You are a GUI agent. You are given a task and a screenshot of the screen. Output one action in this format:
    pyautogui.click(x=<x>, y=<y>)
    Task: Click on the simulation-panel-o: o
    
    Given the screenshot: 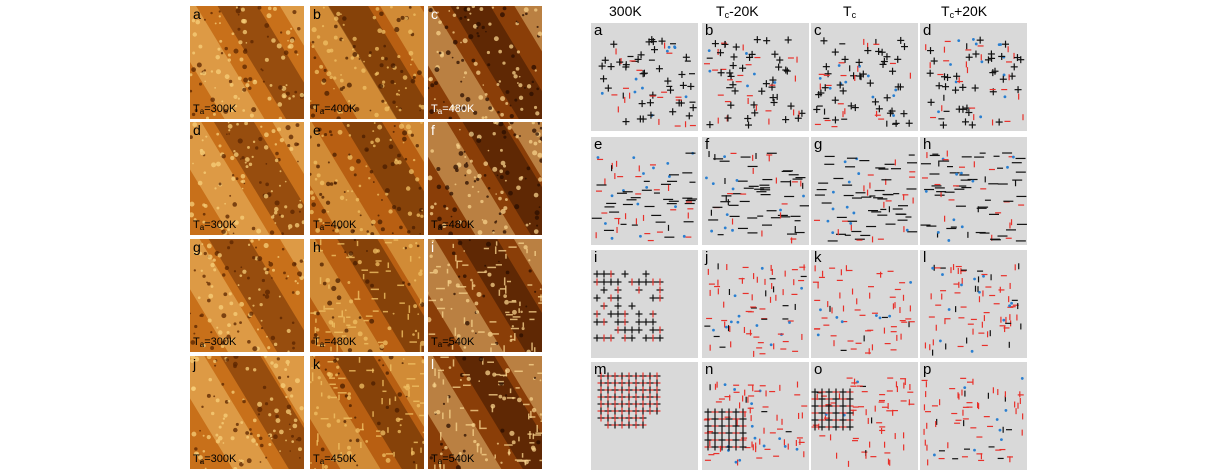 What is the action you would take?
    pyautogui.click(x=864, y=416)
    